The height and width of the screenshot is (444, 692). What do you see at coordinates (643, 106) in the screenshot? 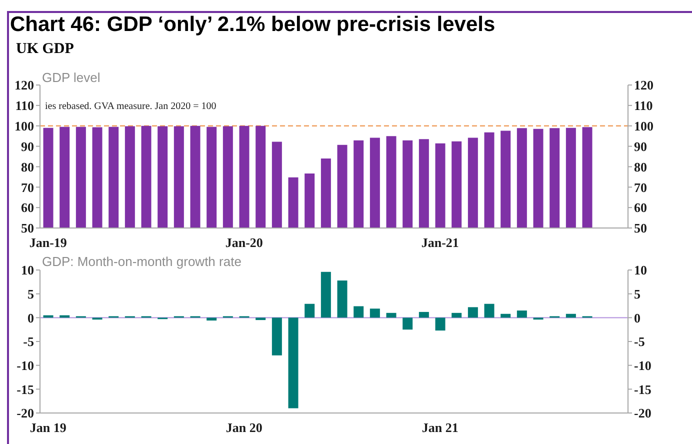
I see `y2-tick-label: 110` at bounding box center [643, 106].